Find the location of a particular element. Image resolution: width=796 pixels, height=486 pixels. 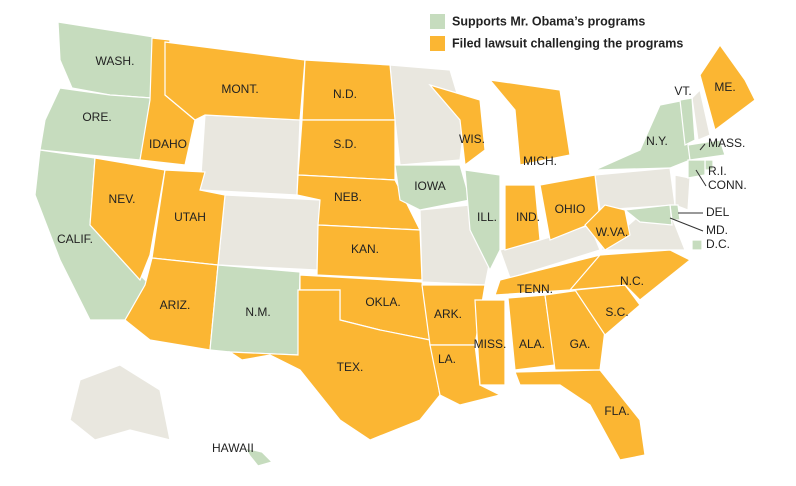

state-label: ME. is located at coordinates (724, 87).